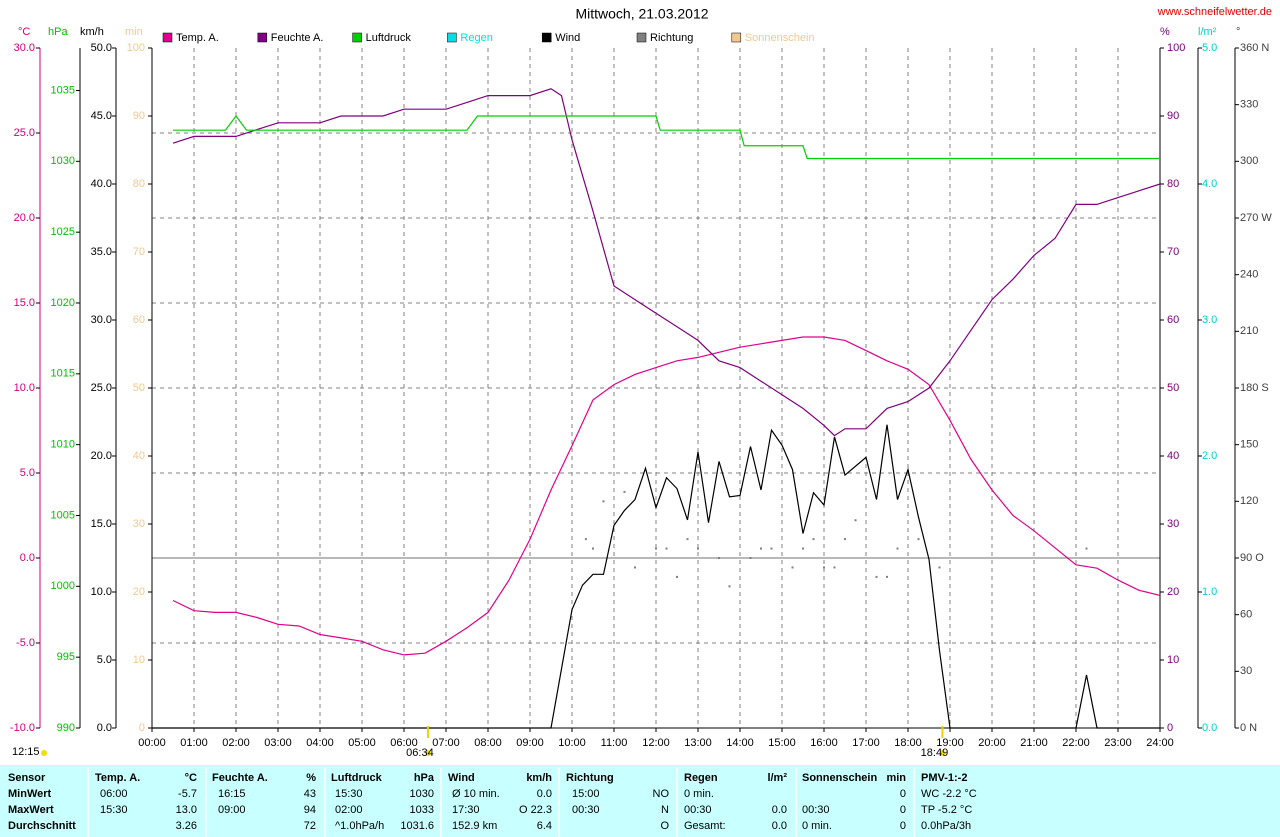 This screenshot has height=837, width=1280. Describe the element at coordinates (950, 743) in the screenshot. I see `x-tick-label: 19:00` at that location.